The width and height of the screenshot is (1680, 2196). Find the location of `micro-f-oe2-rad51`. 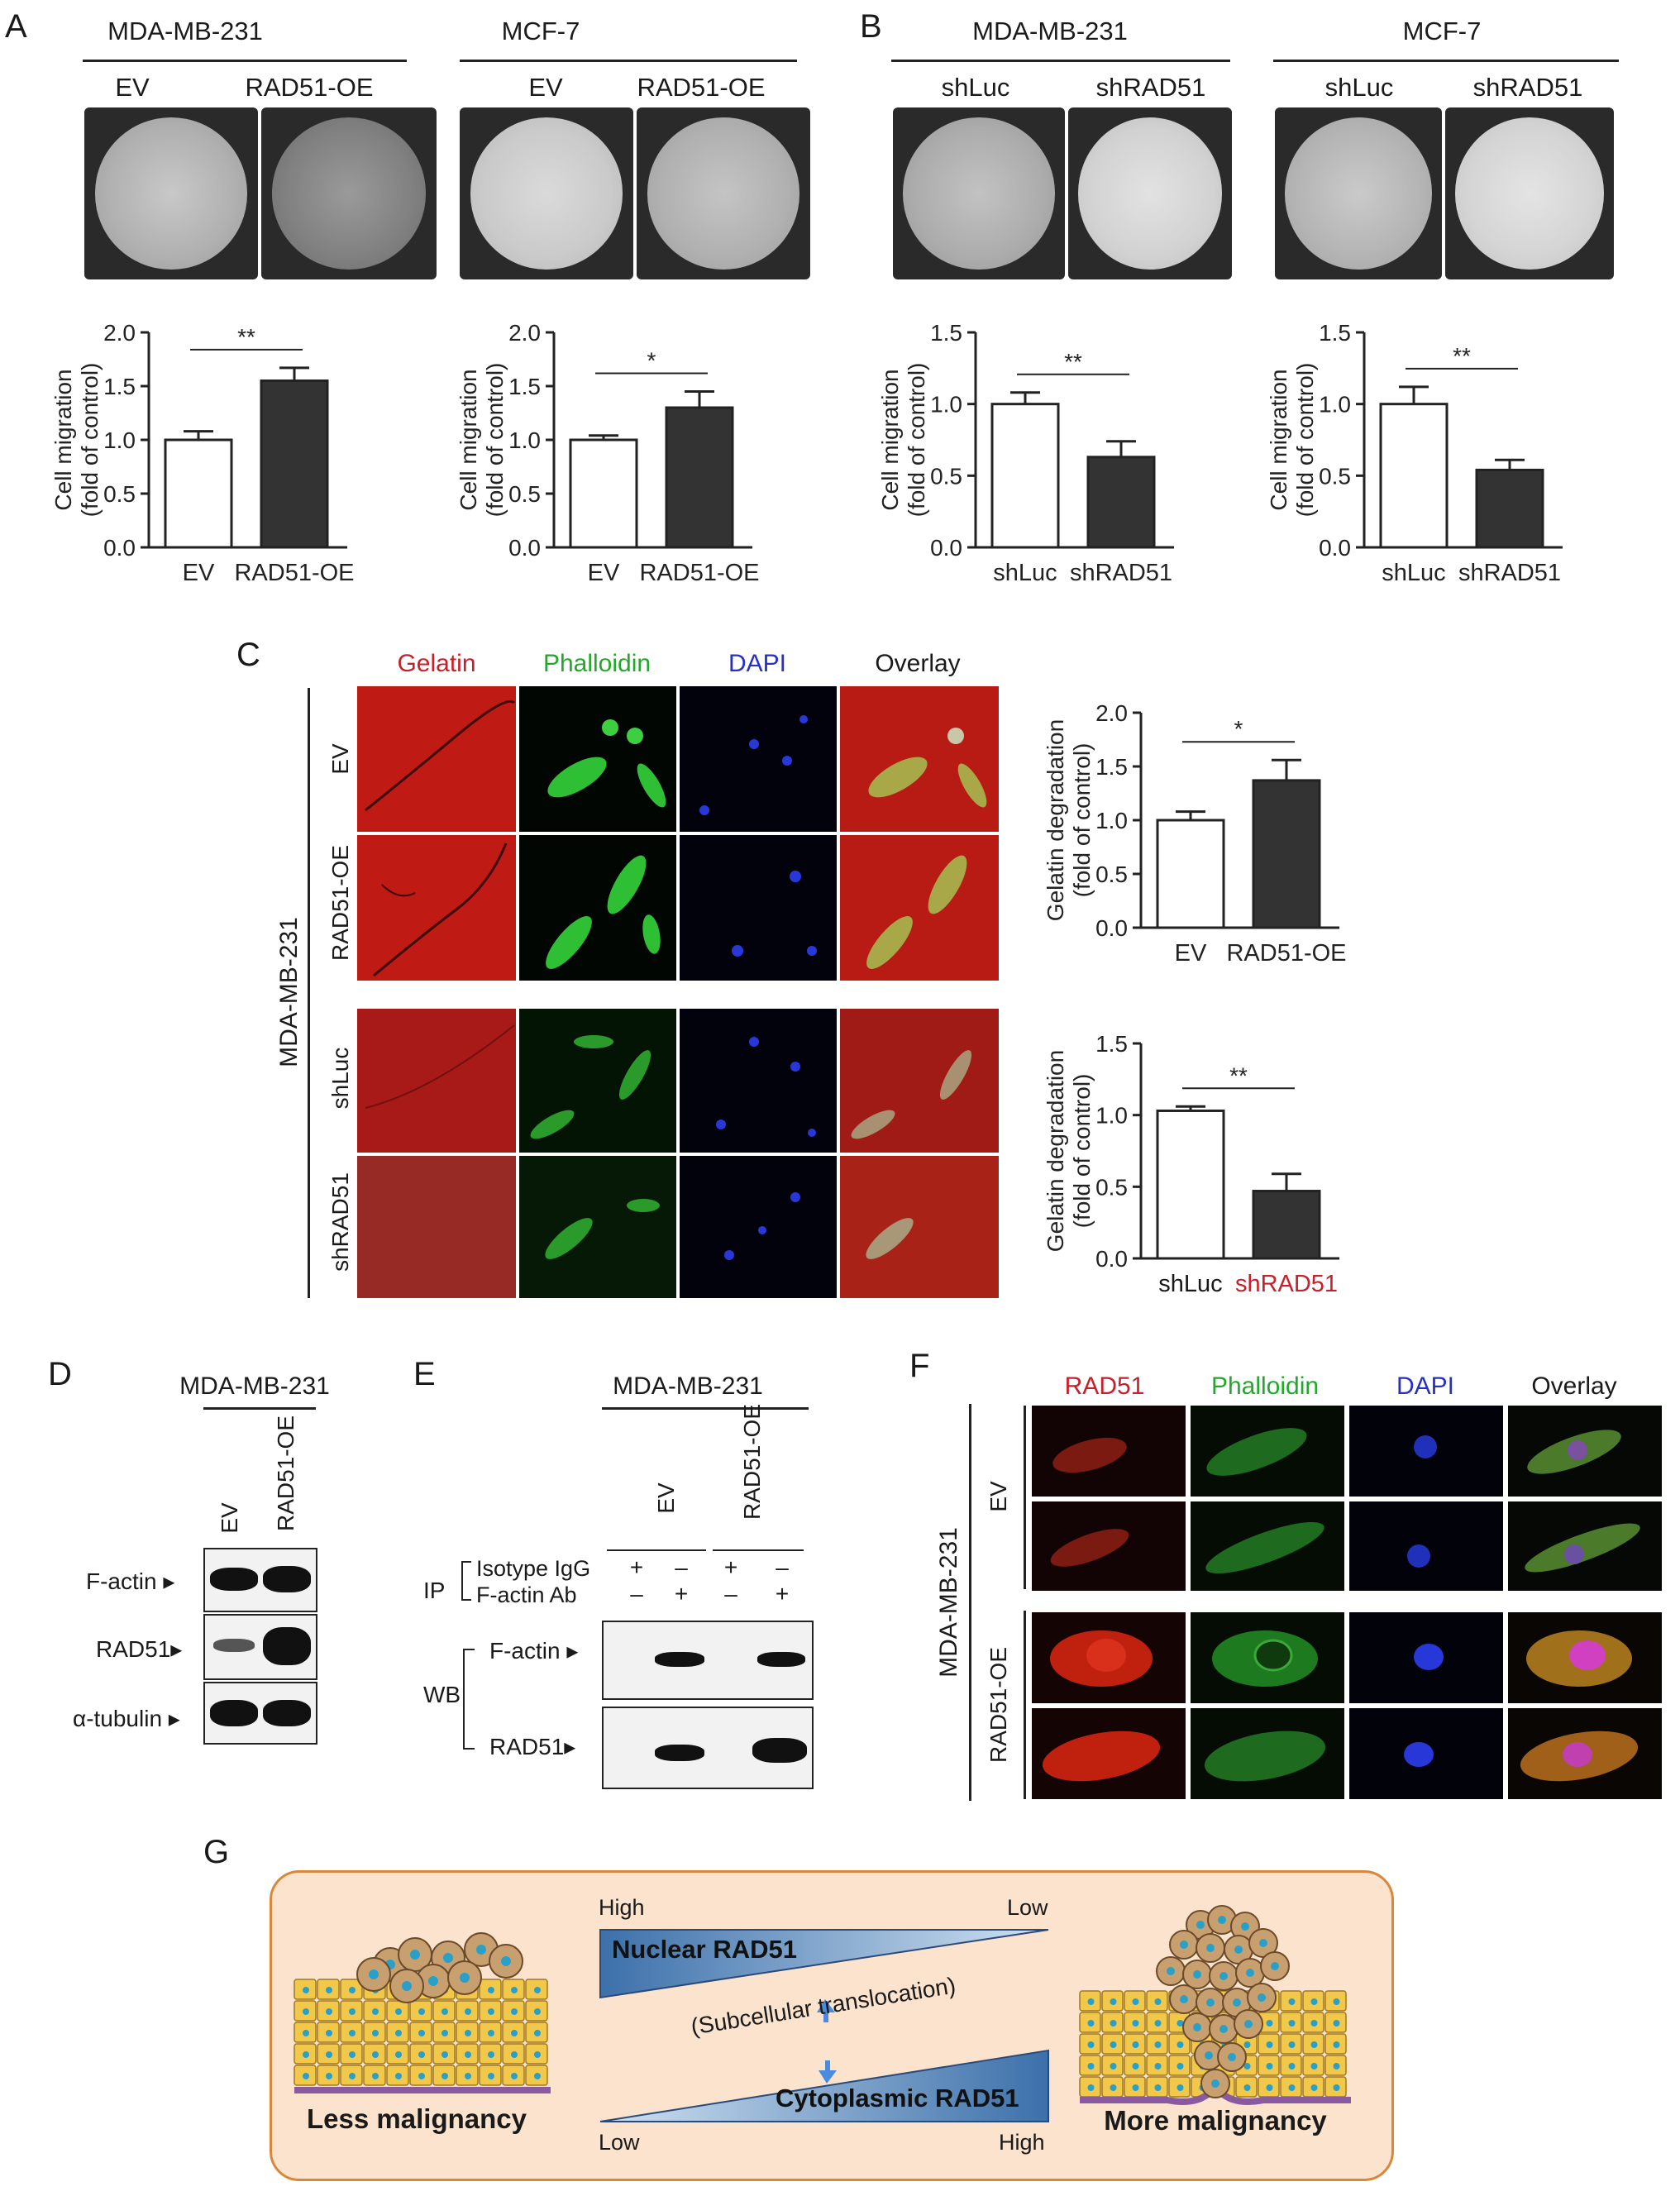

micro-f-oe2-rad51 is located at coordinates (1109, 1753).